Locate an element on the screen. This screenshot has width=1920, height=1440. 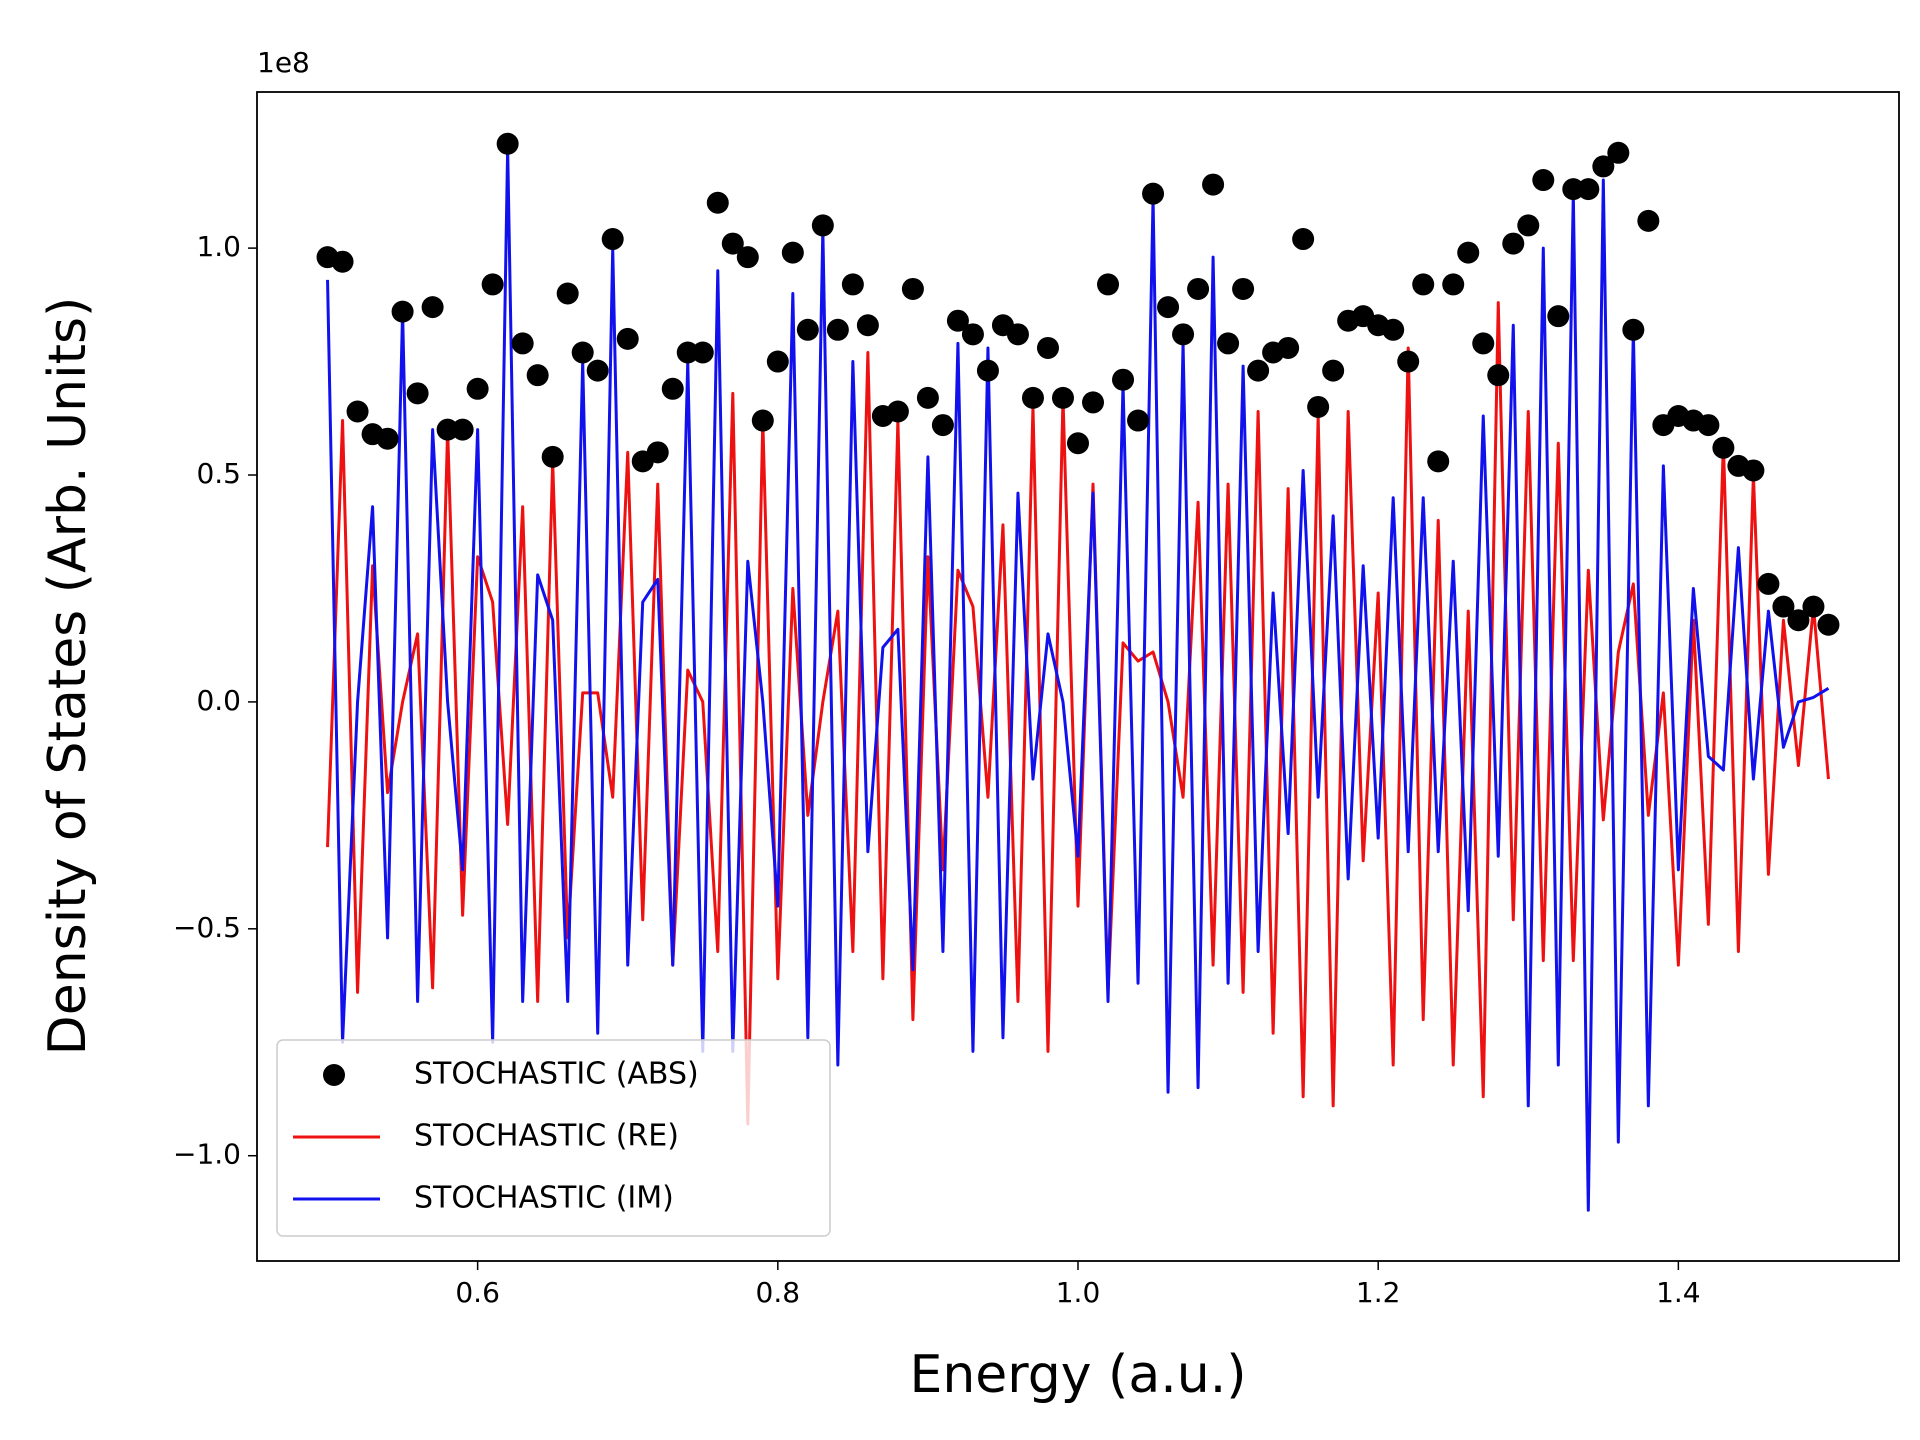
x-tick-label: 0.8 is located at coordinates (778, 1292).